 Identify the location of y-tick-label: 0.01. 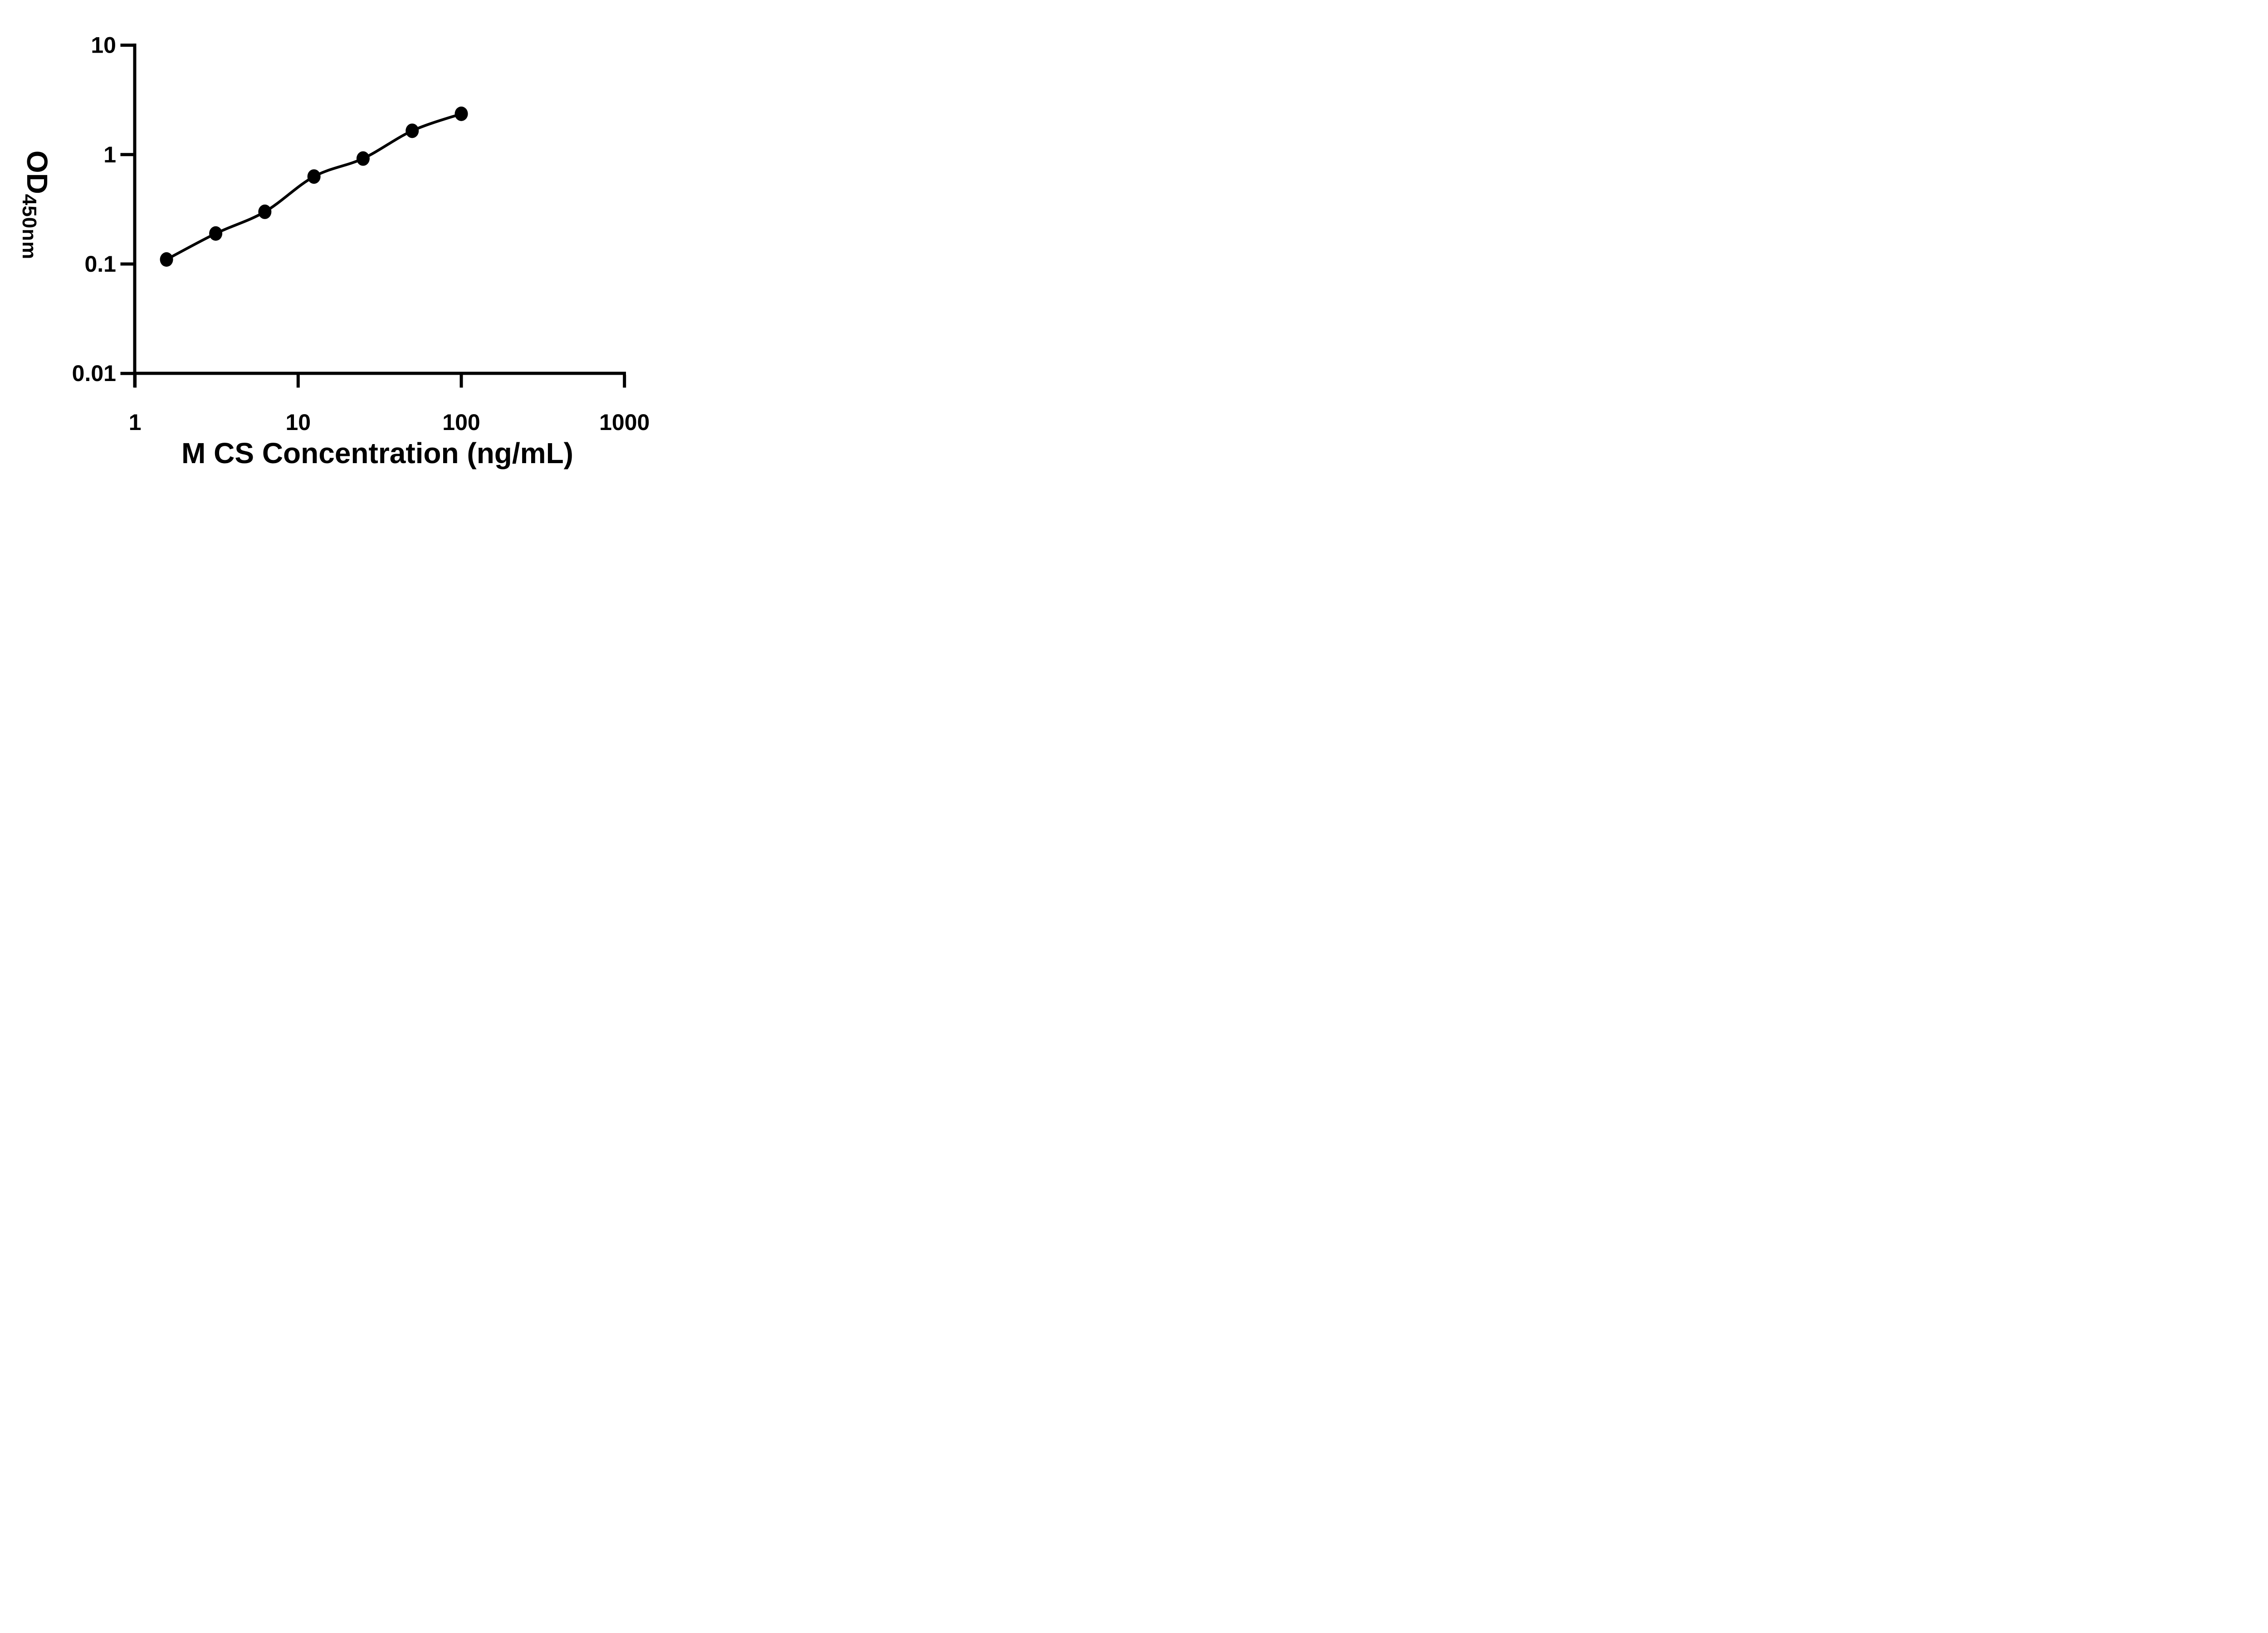
(94, 373).